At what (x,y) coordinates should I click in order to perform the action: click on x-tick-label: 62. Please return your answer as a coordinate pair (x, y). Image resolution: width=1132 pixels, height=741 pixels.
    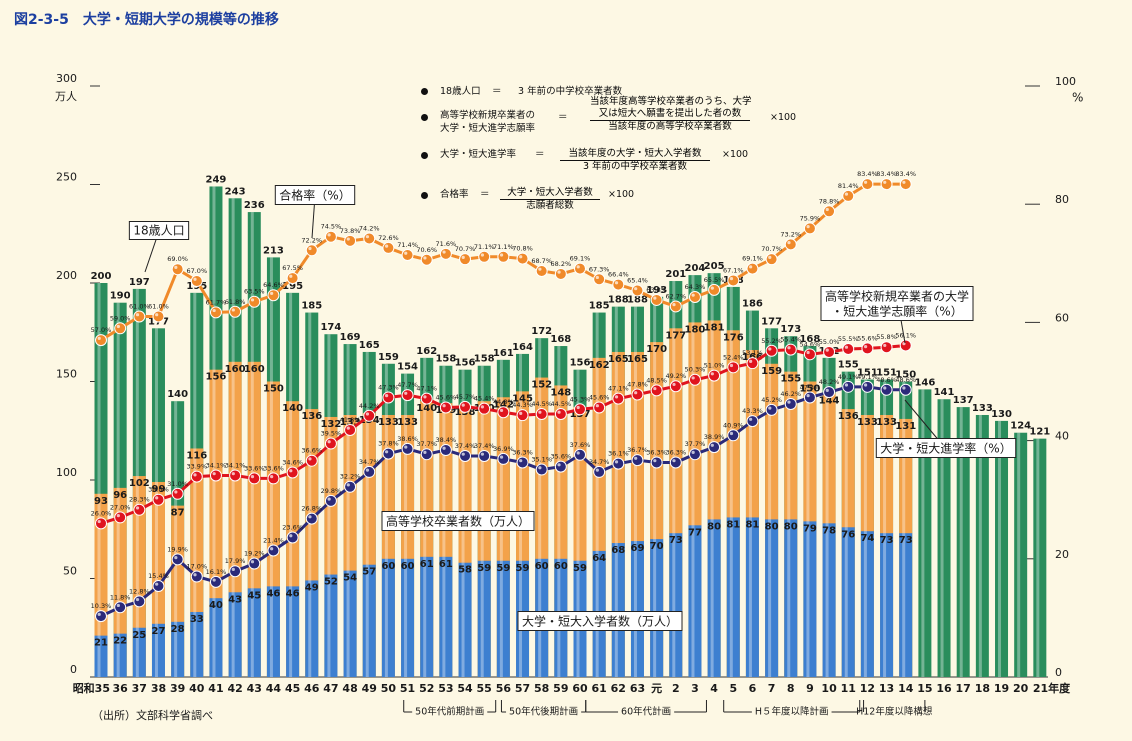
    Looking at the image, I should click on (618, 688).